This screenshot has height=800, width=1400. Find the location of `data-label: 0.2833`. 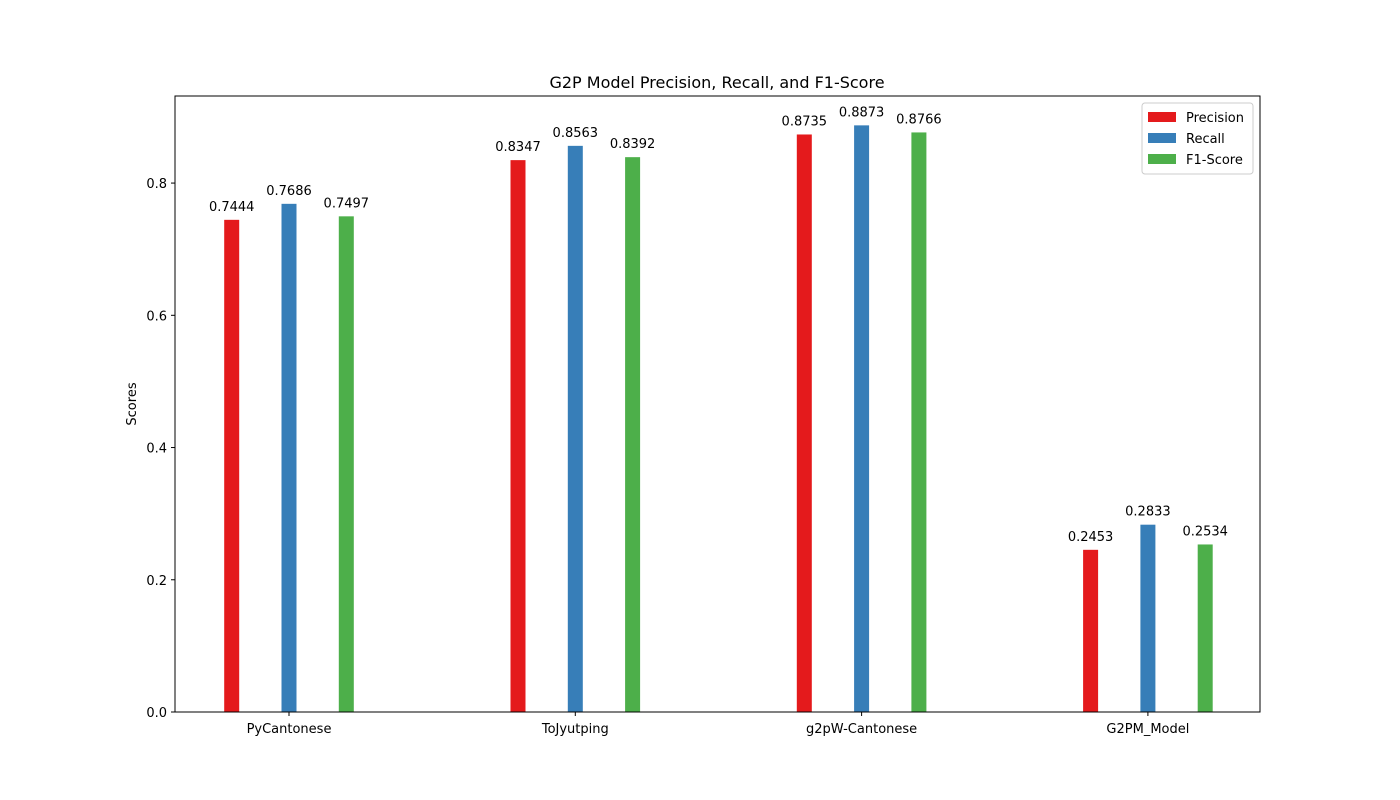

data-label: 0.2833 is located at coordinates (1148, 512).